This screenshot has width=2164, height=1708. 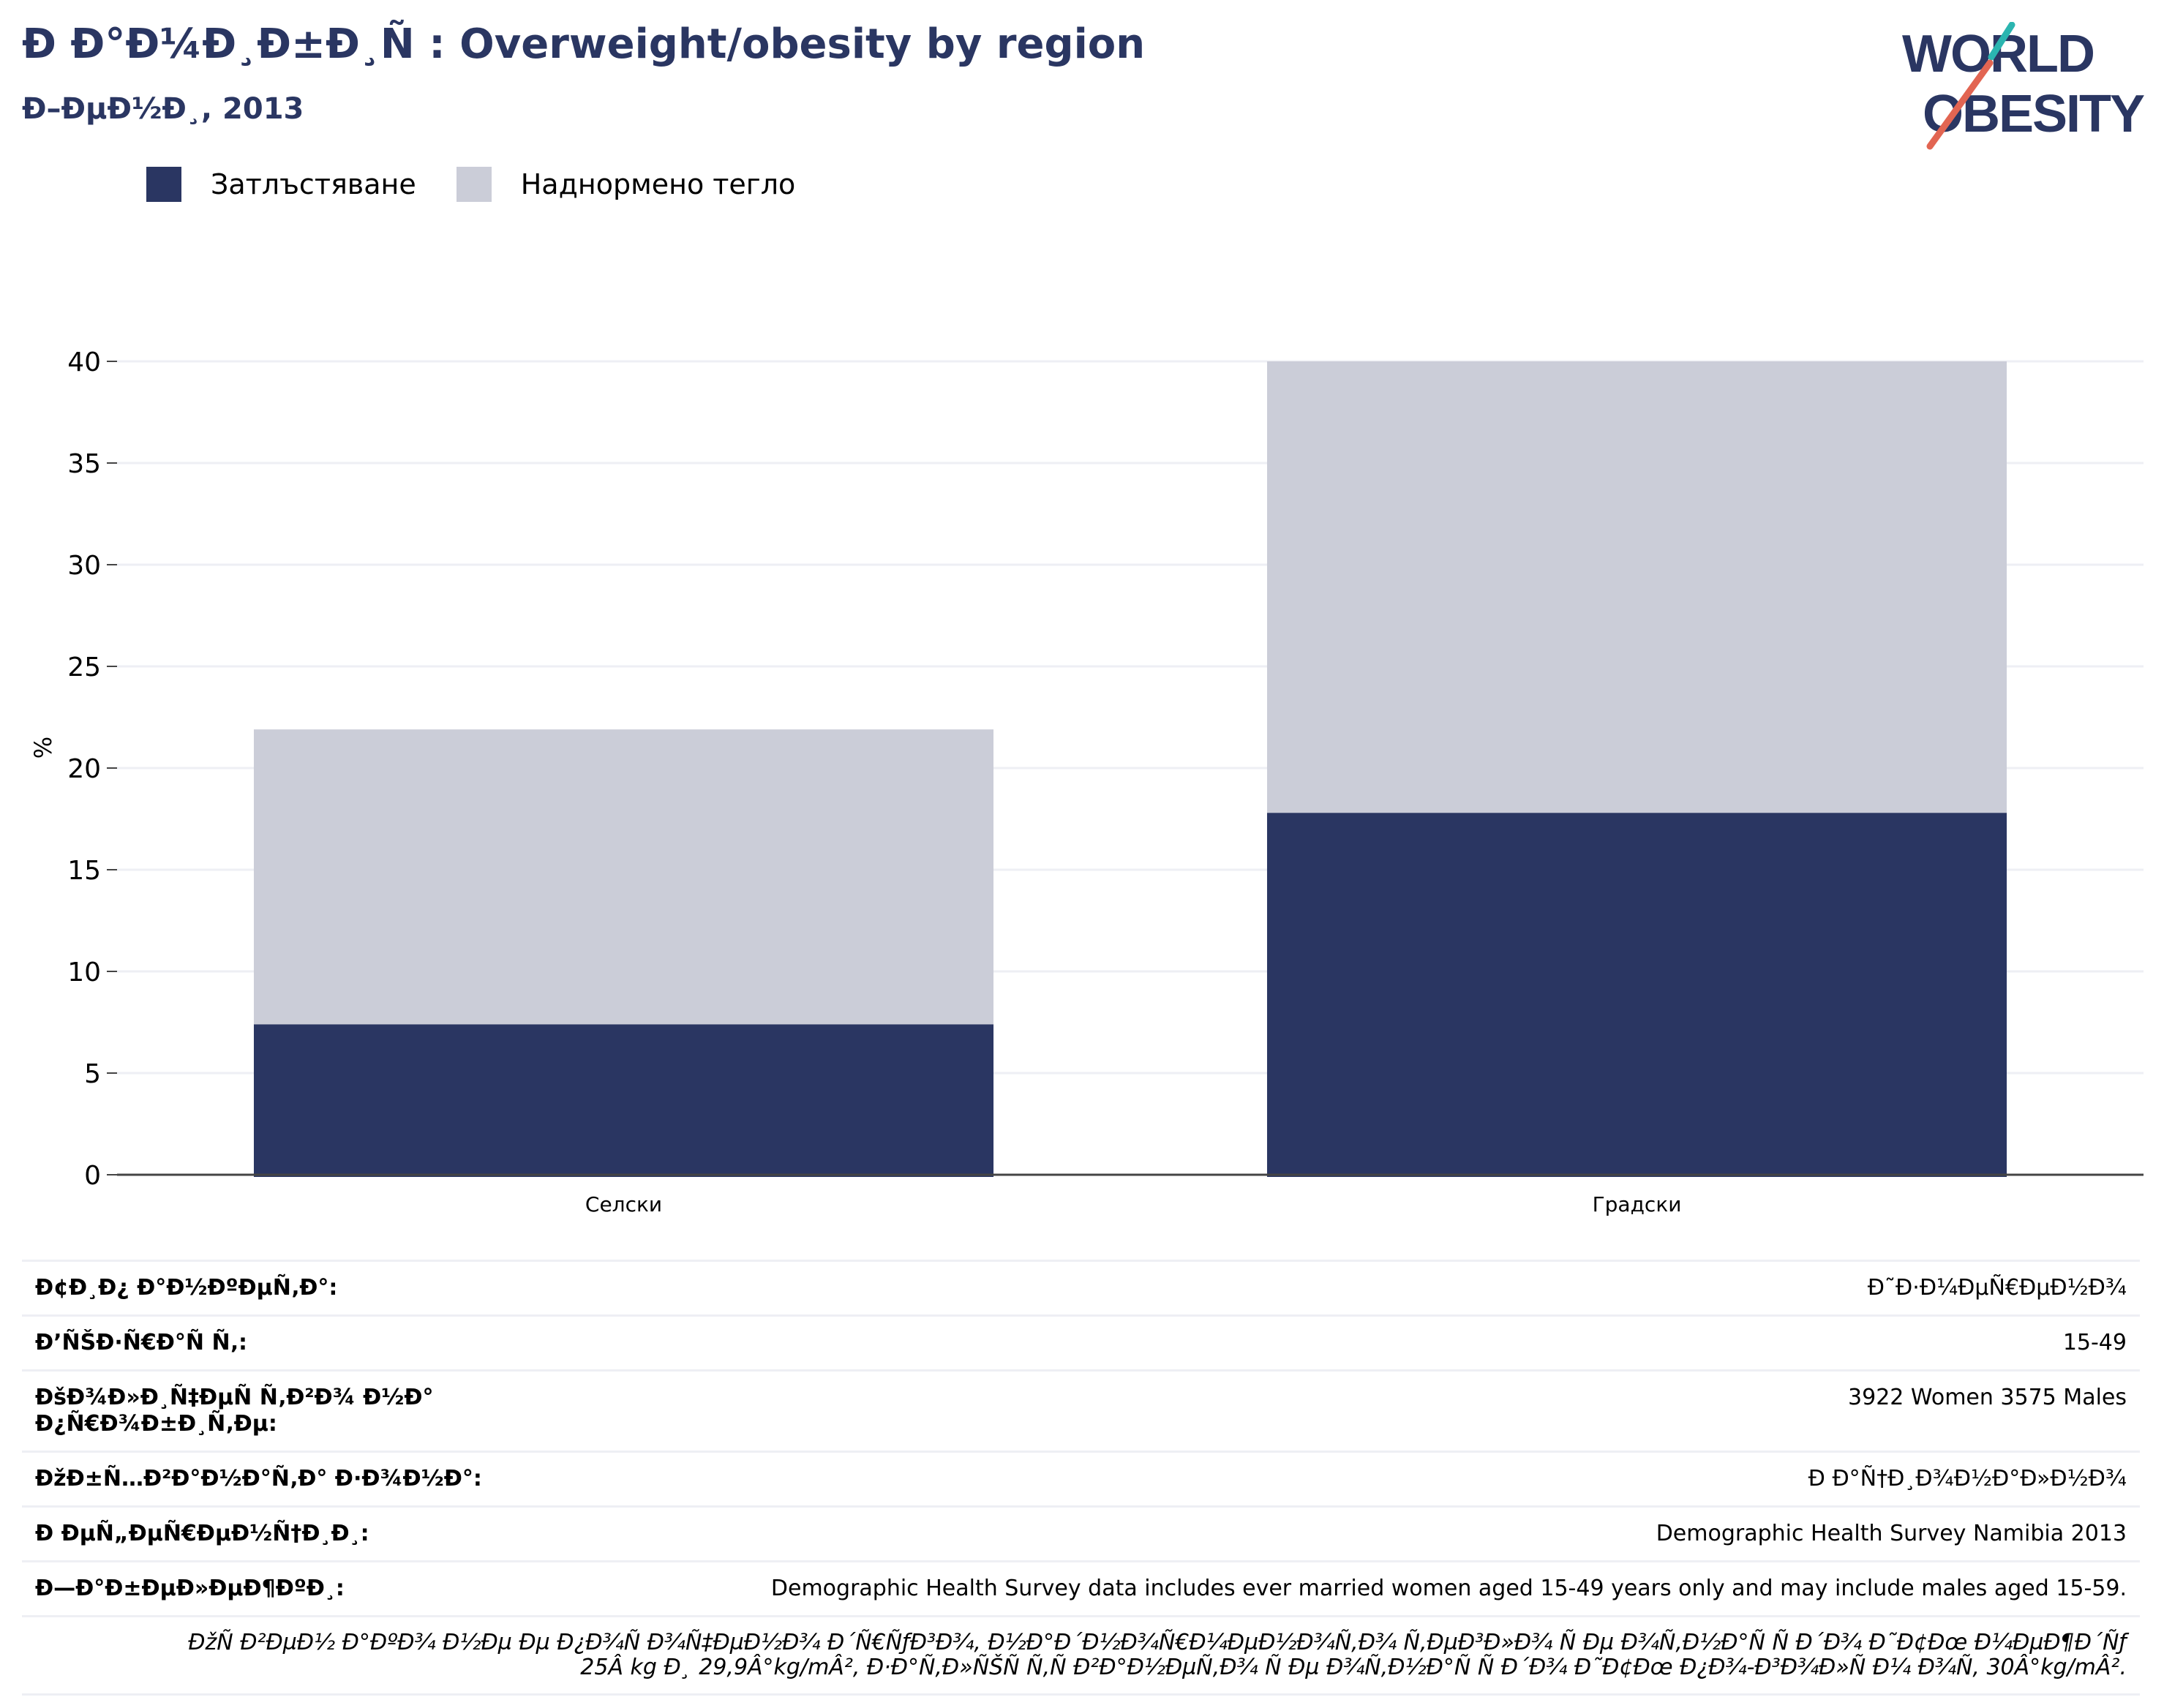 What do you see at coordinates (92, 1074) in the screenshot?
I see `y-tick-label: 5` at bounding box center [92, 1074].